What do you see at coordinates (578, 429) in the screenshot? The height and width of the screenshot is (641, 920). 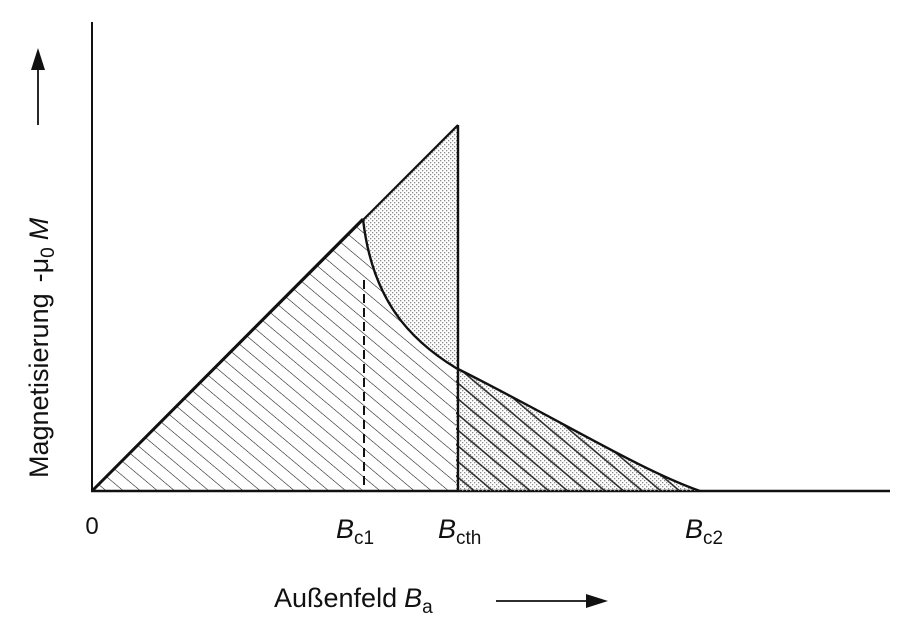 I see `mixed-state-region-hatch` at bounding box center [578, 429].